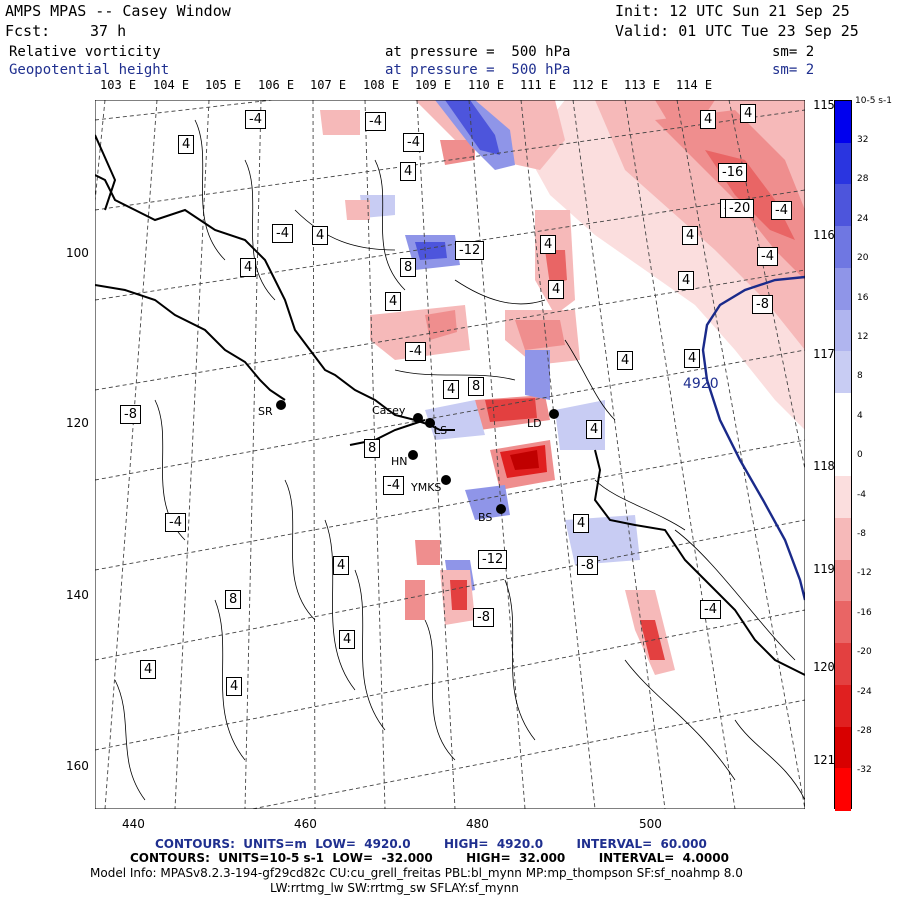 The width and height of the screenshot is (900, 900). Describe the element at coordinates (478, 70) in the screenshot. I see `field2-level: at pressure = 500 hPa` at that location.